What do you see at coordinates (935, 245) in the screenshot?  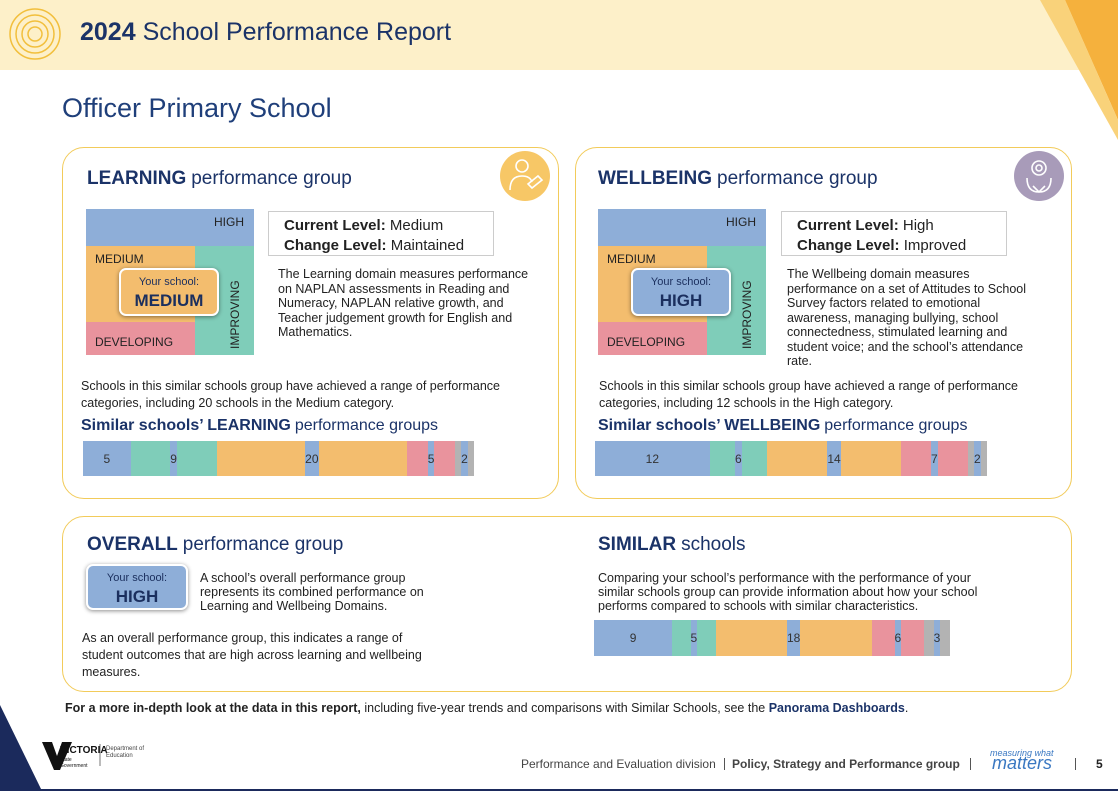 I see `level-value: Improved` at bounding box center [935, 245].